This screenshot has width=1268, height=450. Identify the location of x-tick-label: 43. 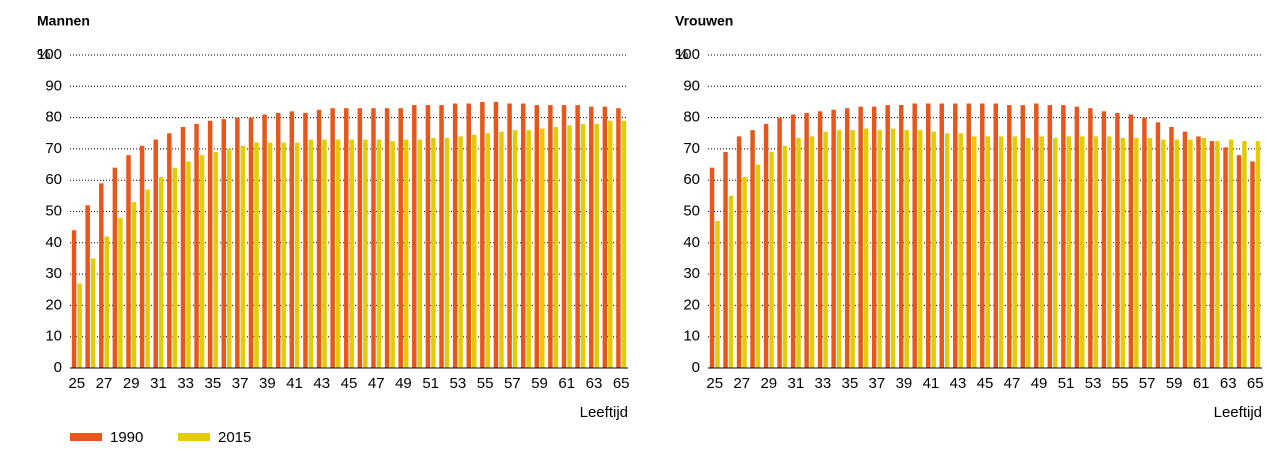
(958, 383).